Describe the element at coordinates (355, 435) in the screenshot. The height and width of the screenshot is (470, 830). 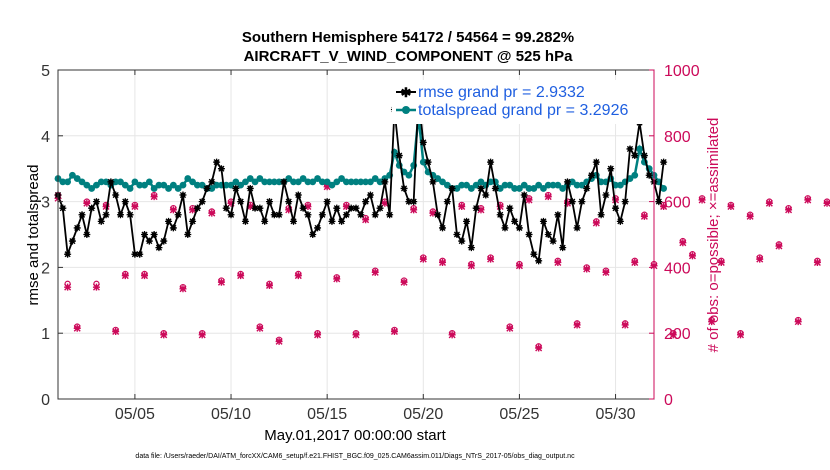
I see `x-axis-label: May.01,2017 00:00:00 start` at that location.